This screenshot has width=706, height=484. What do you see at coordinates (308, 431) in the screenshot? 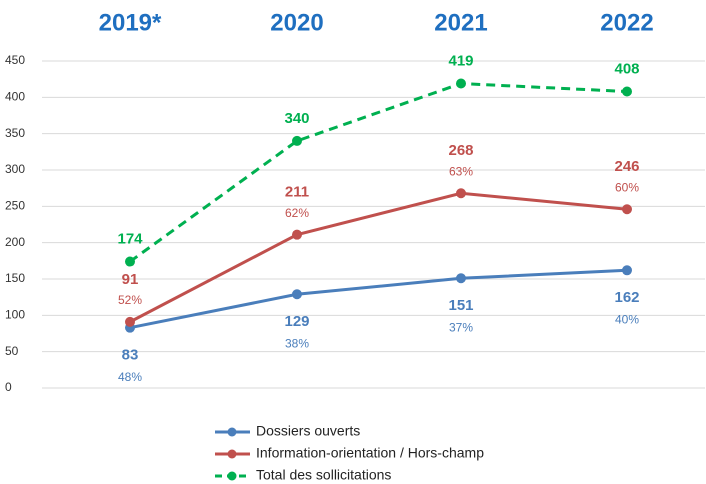
I see `legend-label: Dossiers ouverts` at bounding box center [308, 431].